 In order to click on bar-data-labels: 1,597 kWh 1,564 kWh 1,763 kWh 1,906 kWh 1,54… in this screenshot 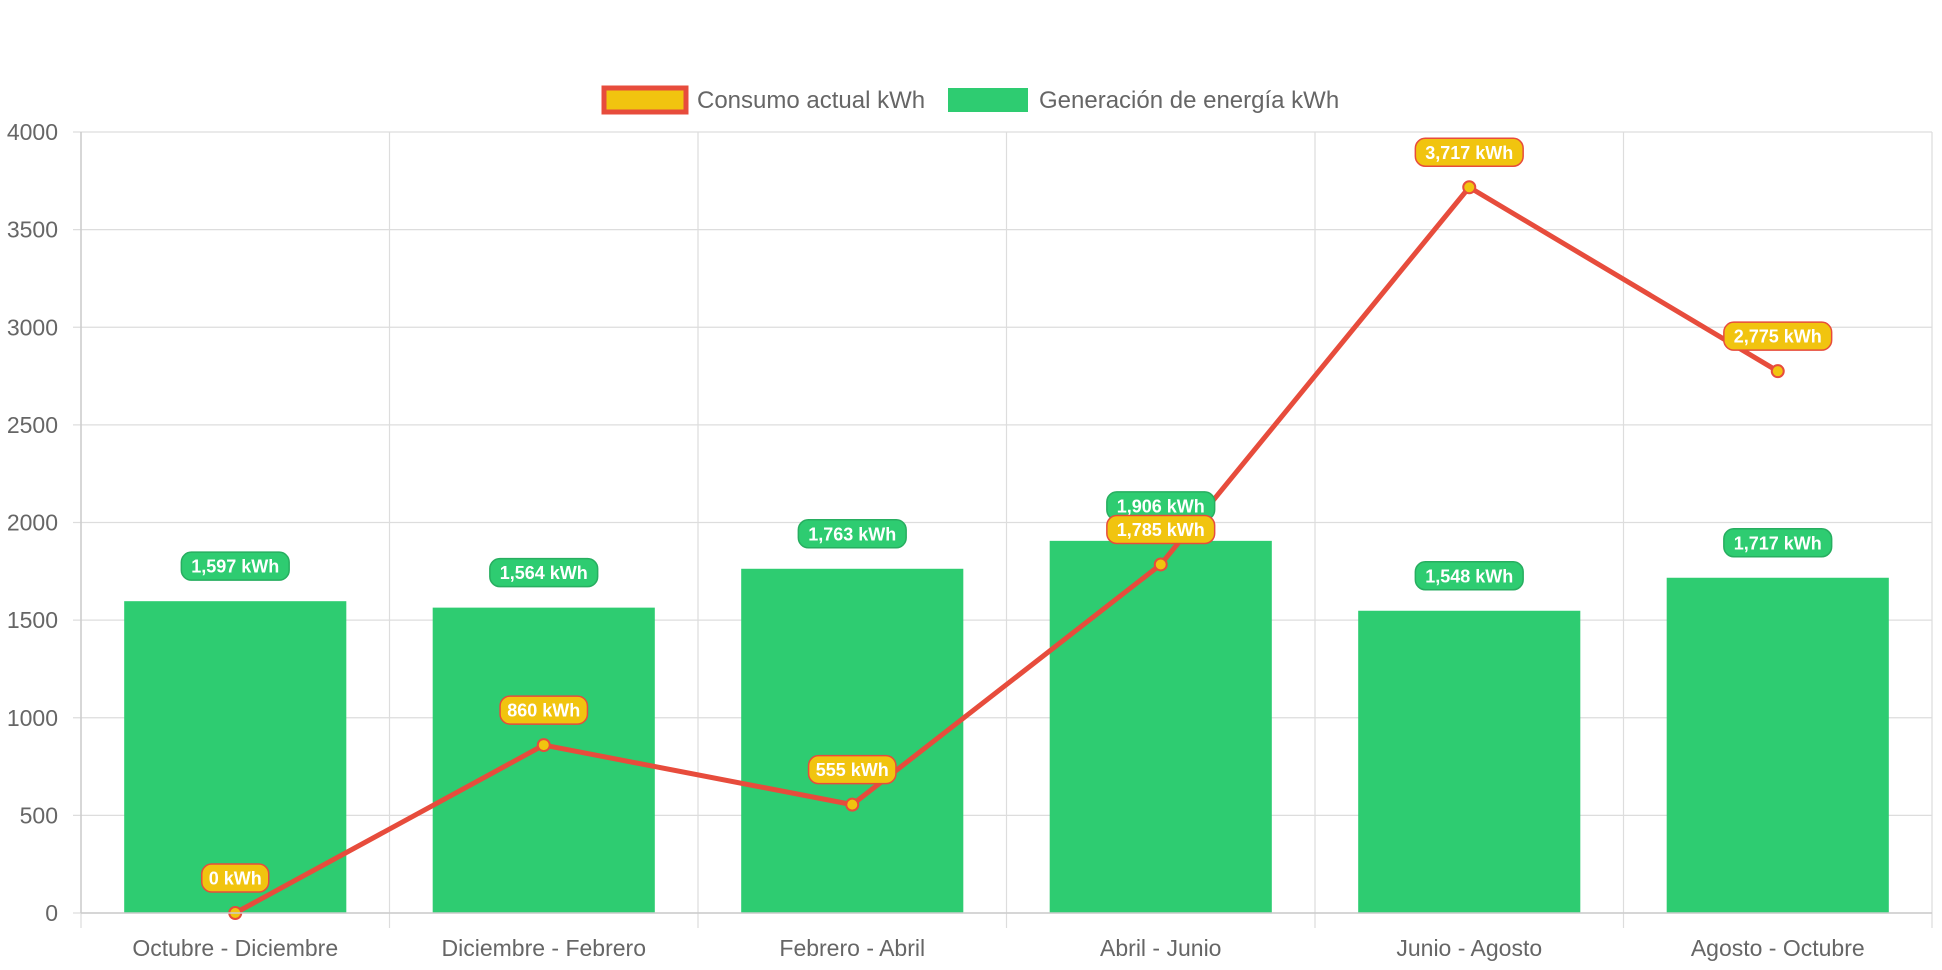, I will do `click(1006, 541)`.